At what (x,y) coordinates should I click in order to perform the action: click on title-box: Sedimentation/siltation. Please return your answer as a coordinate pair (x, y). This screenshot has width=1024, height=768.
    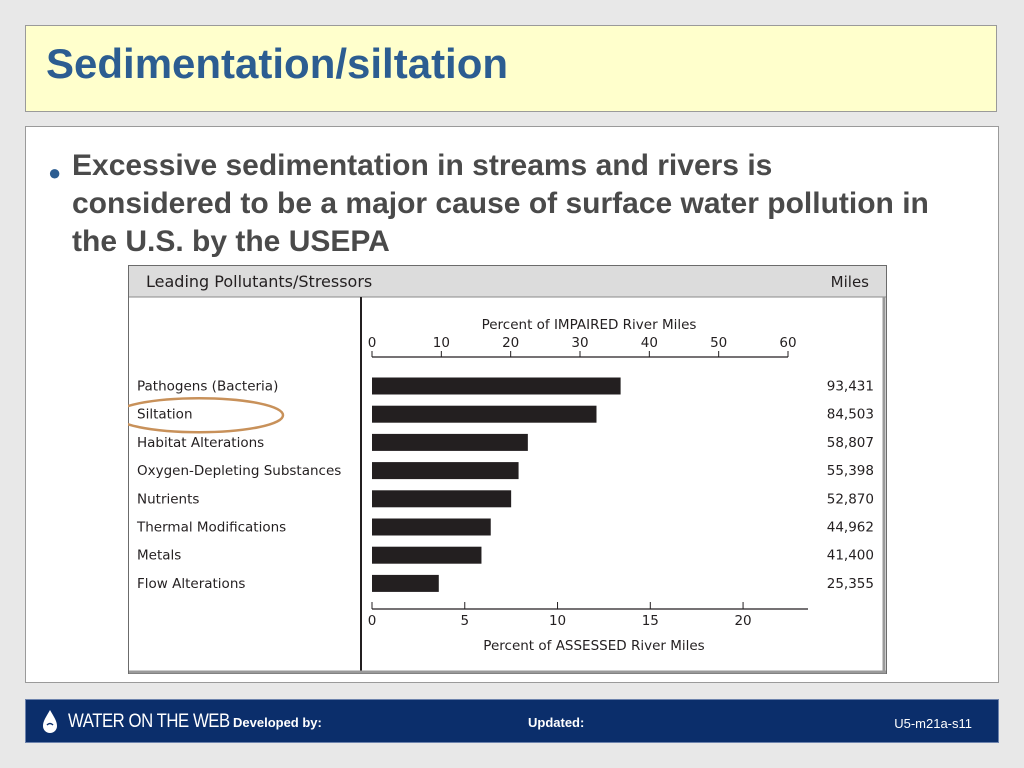
    Looking at the image, I should click on (511, 68).